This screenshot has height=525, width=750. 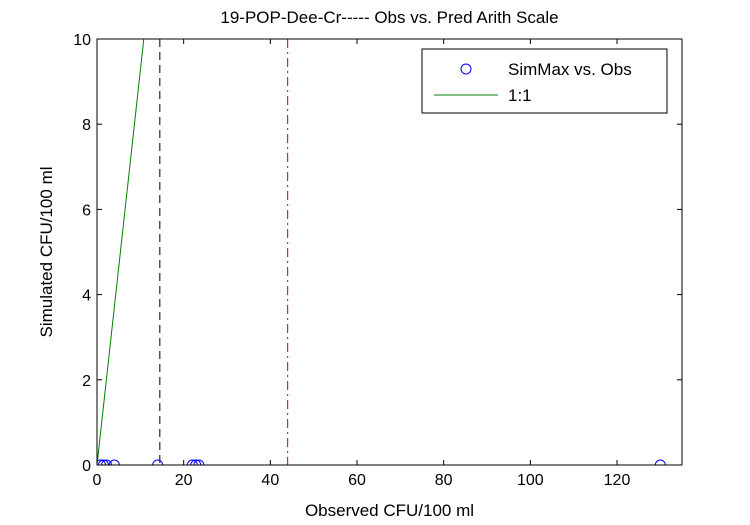 What do you see at coordinates (270, 480) in the screenshot?
I see `x-tick-label: 40` at bounding box center [270, 480].